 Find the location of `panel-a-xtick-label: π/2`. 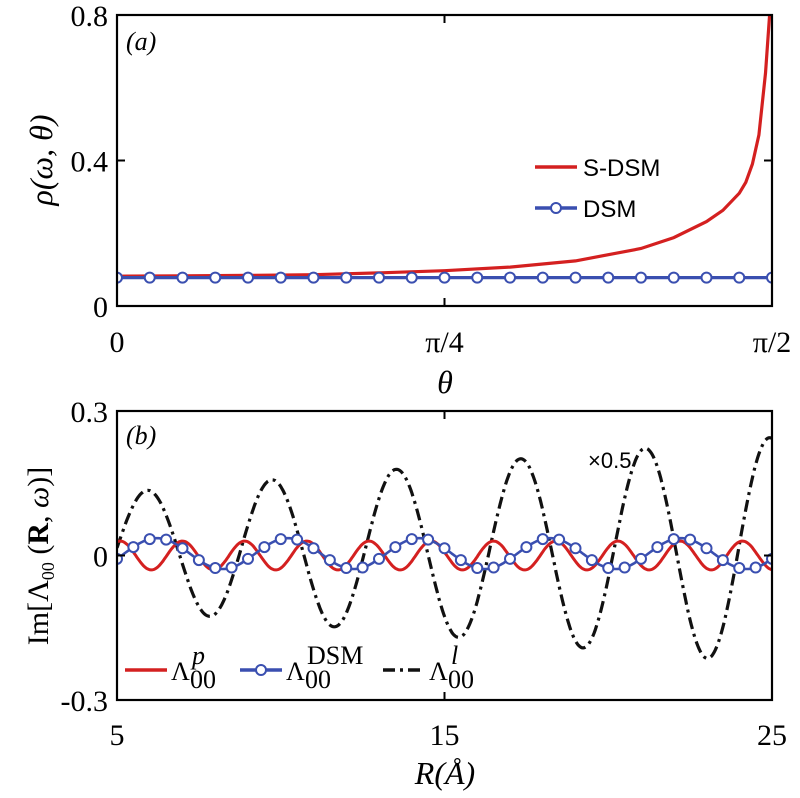

panel-a-xtick-label: π/2 is located at coordinates (772, 342).